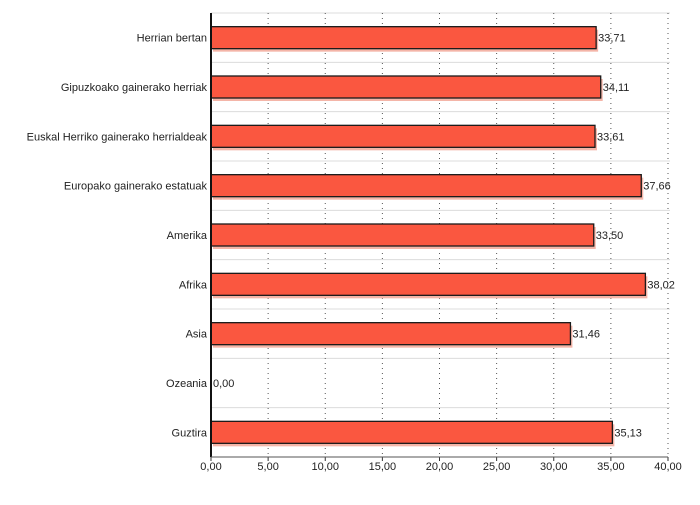 Image resolution: width=700 pixels, height=505 pixels. I want to click on value-label: 33,61, so click(611, 137).